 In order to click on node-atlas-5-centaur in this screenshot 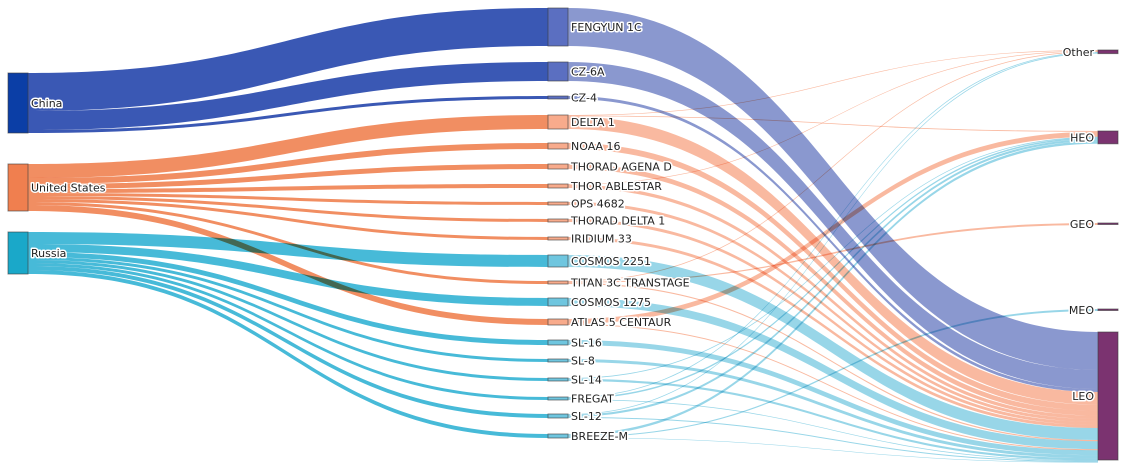, I will do `click(558, 322)`.